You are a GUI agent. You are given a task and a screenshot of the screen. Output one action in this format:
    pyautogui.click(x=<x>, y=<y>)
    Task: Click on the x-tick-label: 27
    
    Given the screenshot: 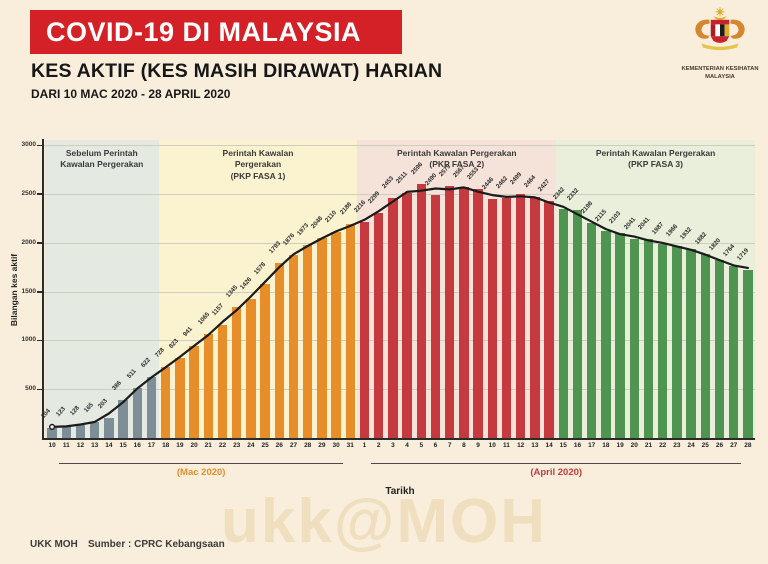 What is the action you would take?
    pyautogui.click(x=293, y=445)
    